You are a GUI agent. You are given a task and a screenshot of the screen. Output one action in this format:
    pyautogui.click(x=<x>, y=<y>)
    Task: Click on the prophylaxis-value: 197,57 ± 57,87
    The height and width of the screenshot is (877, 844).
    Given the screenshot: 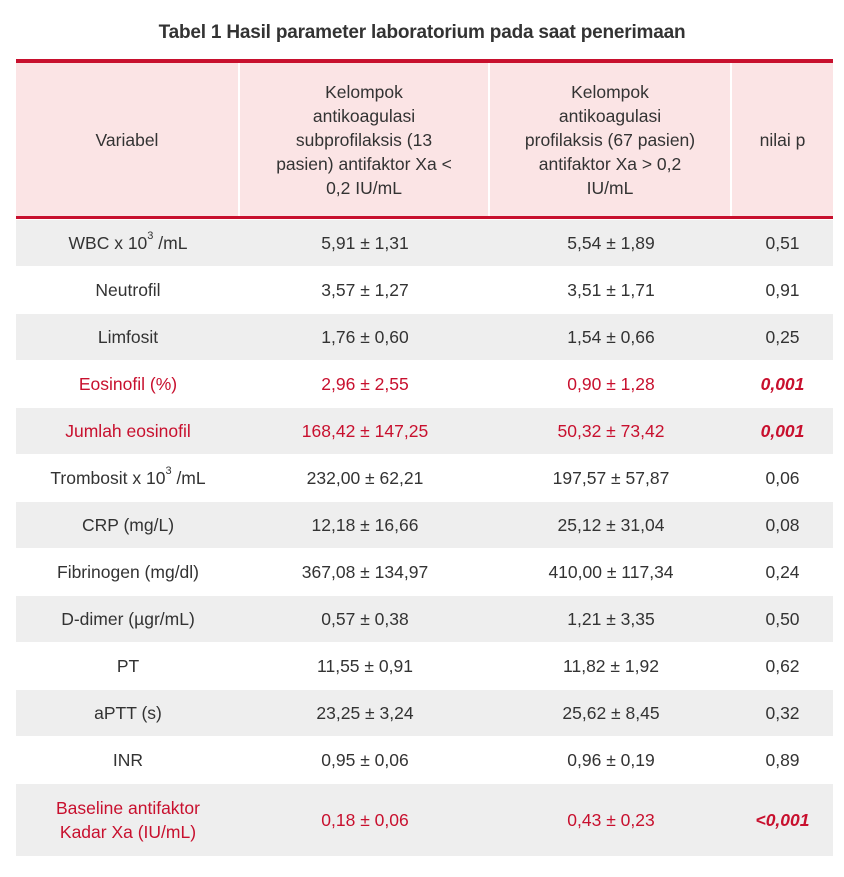 What is the action you would take?
    pyautogui.click(x=611, y=478)
    